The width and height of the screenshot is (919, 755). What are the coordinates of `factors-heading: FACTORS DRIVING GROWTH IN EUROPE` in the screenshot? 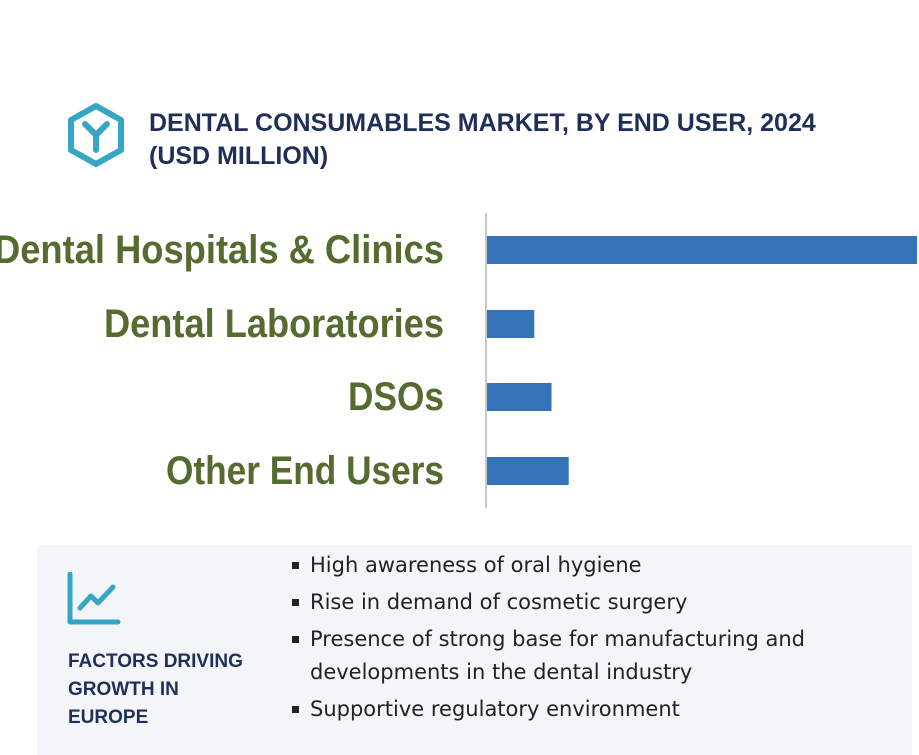 It's located at (168, 690).